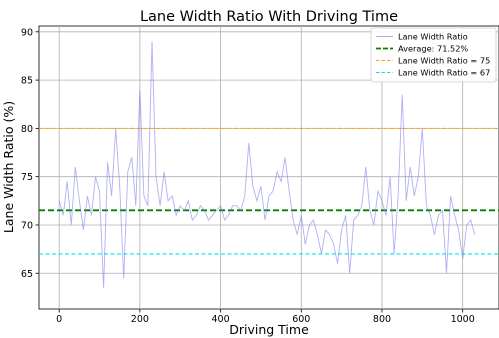 The height and width of the screenshot is (338, 499). Describe the element at coordinates (27, 129) in the screenshot. I see `y-tick-label: 80` at that location.